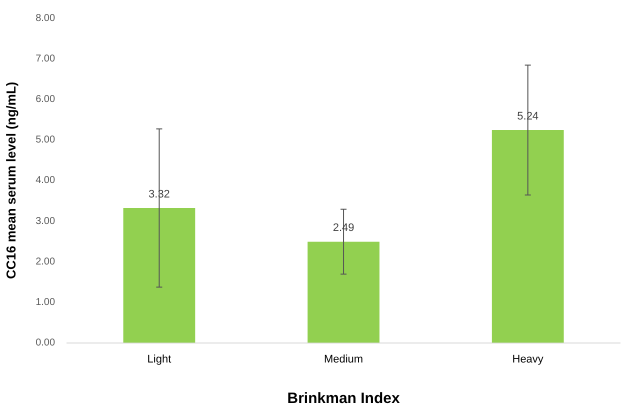 The height and width of the screenshot is (412, 624). What do you see at coordinates (343, 399) in the screenshot?
I see `x-axis-title: Brinkman Index` at bounding box center [343, 399].